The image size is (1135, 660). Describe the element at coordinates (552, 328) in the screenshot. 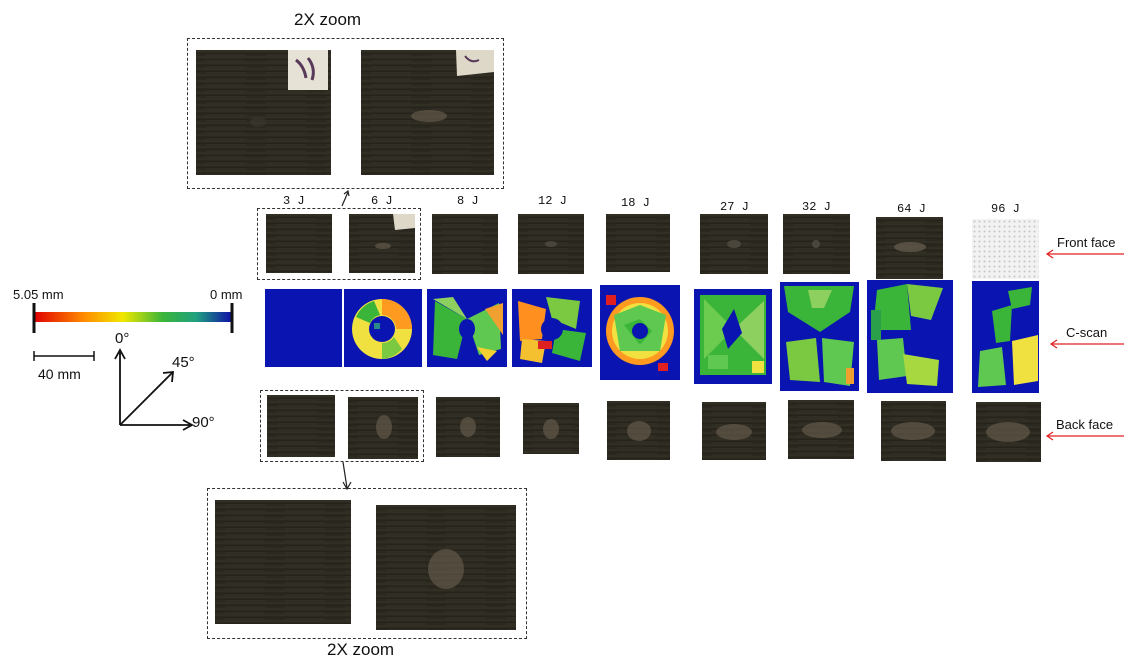

I see `cscan-12j-image` at that location.